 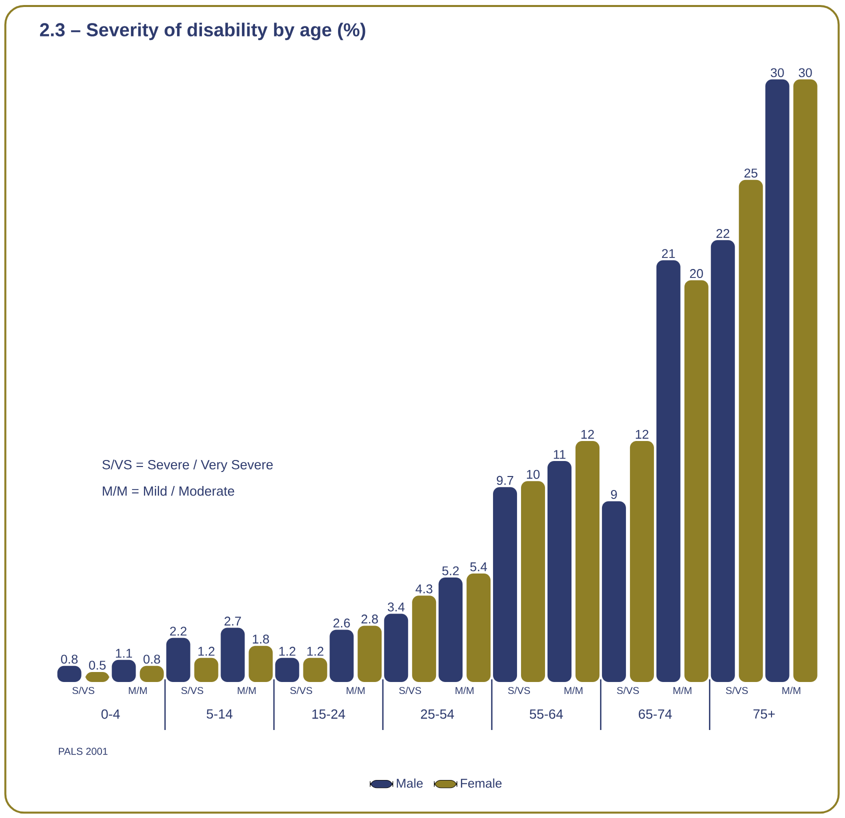 I want to click on annotation: M/M = Mild / Moderate, so click(x=168, y=491).